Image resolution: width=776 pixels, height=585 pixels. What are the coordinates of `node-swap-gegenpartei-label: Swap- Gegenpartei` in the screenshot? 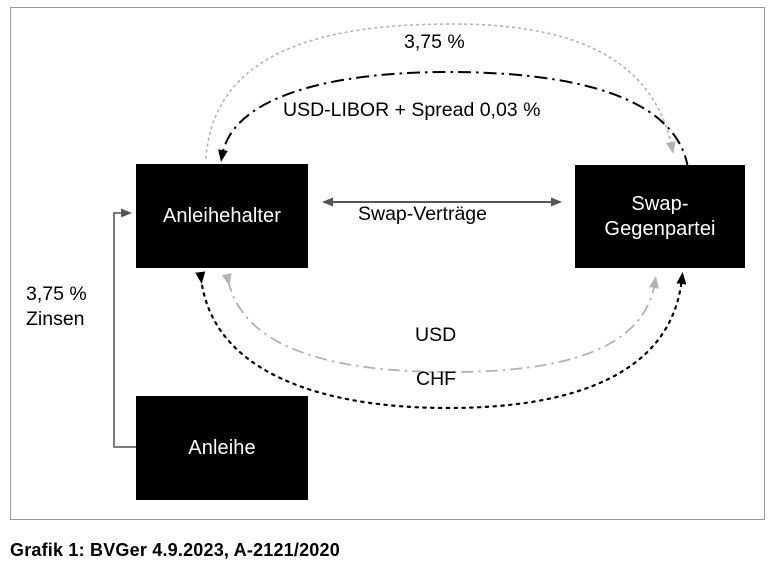 It's located at (660, 216).